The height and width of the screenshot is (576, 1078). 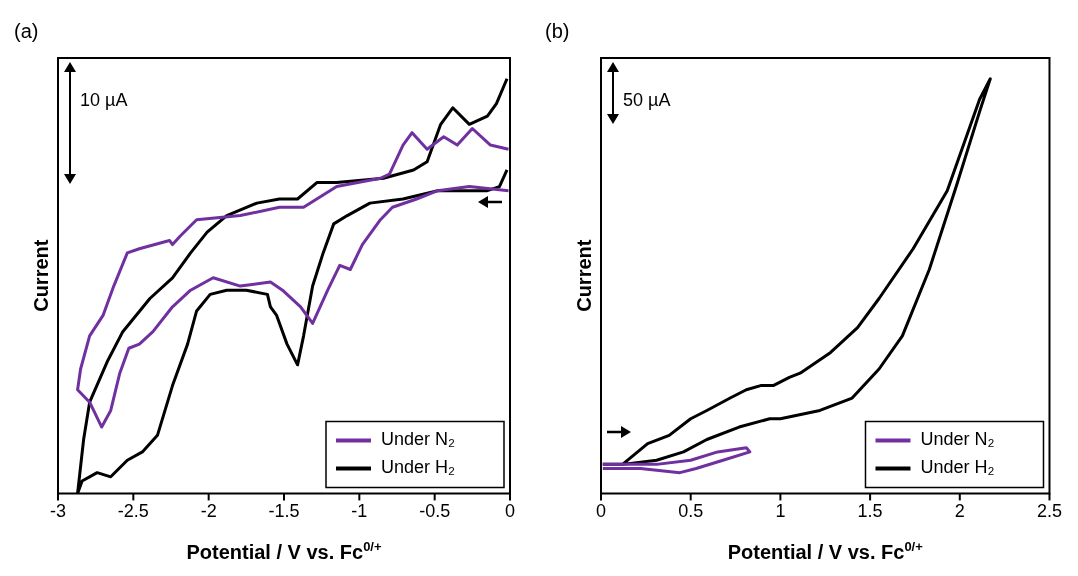 What do you see at coordinates (284, 511) in the screenshot?
I see `x-tick-label: -1.5` at bounding box center [284, 511].